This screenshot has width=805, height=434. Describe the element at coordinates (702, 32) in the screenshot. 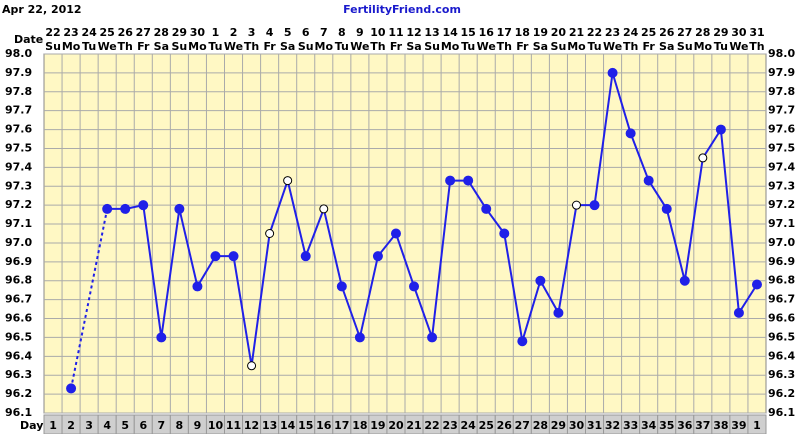

I see `date-label: 28` at that location.